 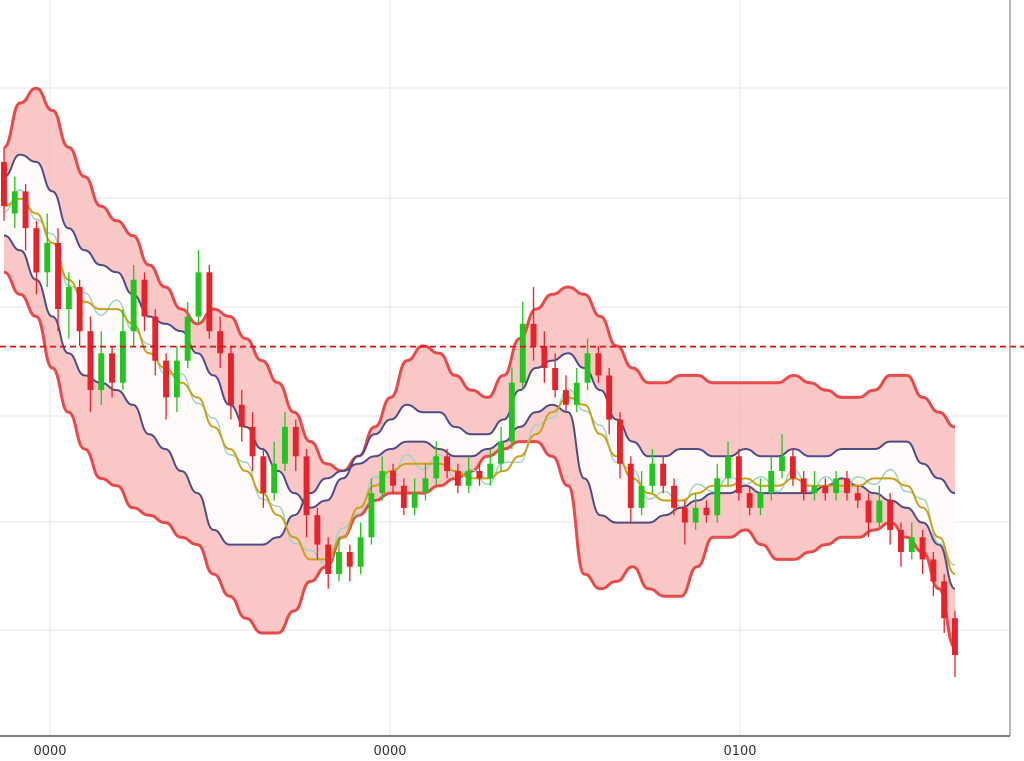 I want to click on x-tick-label: 0100, so click(x=739, y=751).